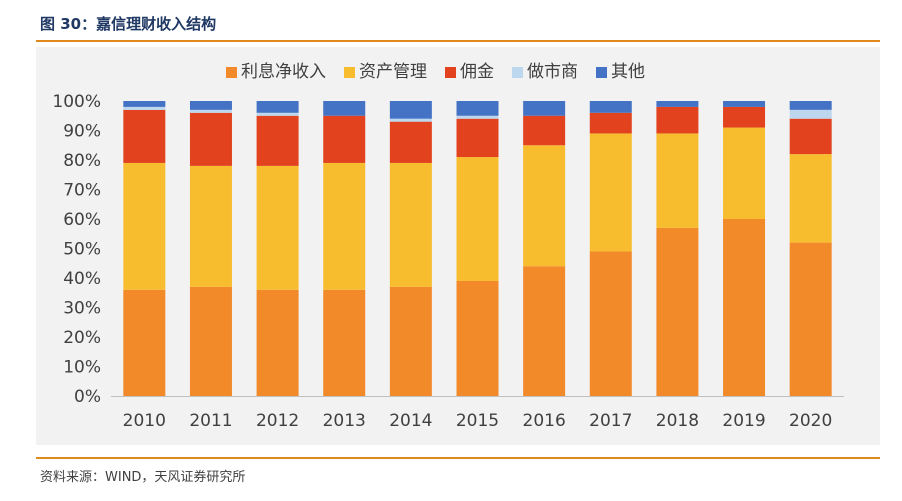  Describe the element at coordinates (82, 338) in the screenshot. I see `y-tick-label: 20%` at that location.